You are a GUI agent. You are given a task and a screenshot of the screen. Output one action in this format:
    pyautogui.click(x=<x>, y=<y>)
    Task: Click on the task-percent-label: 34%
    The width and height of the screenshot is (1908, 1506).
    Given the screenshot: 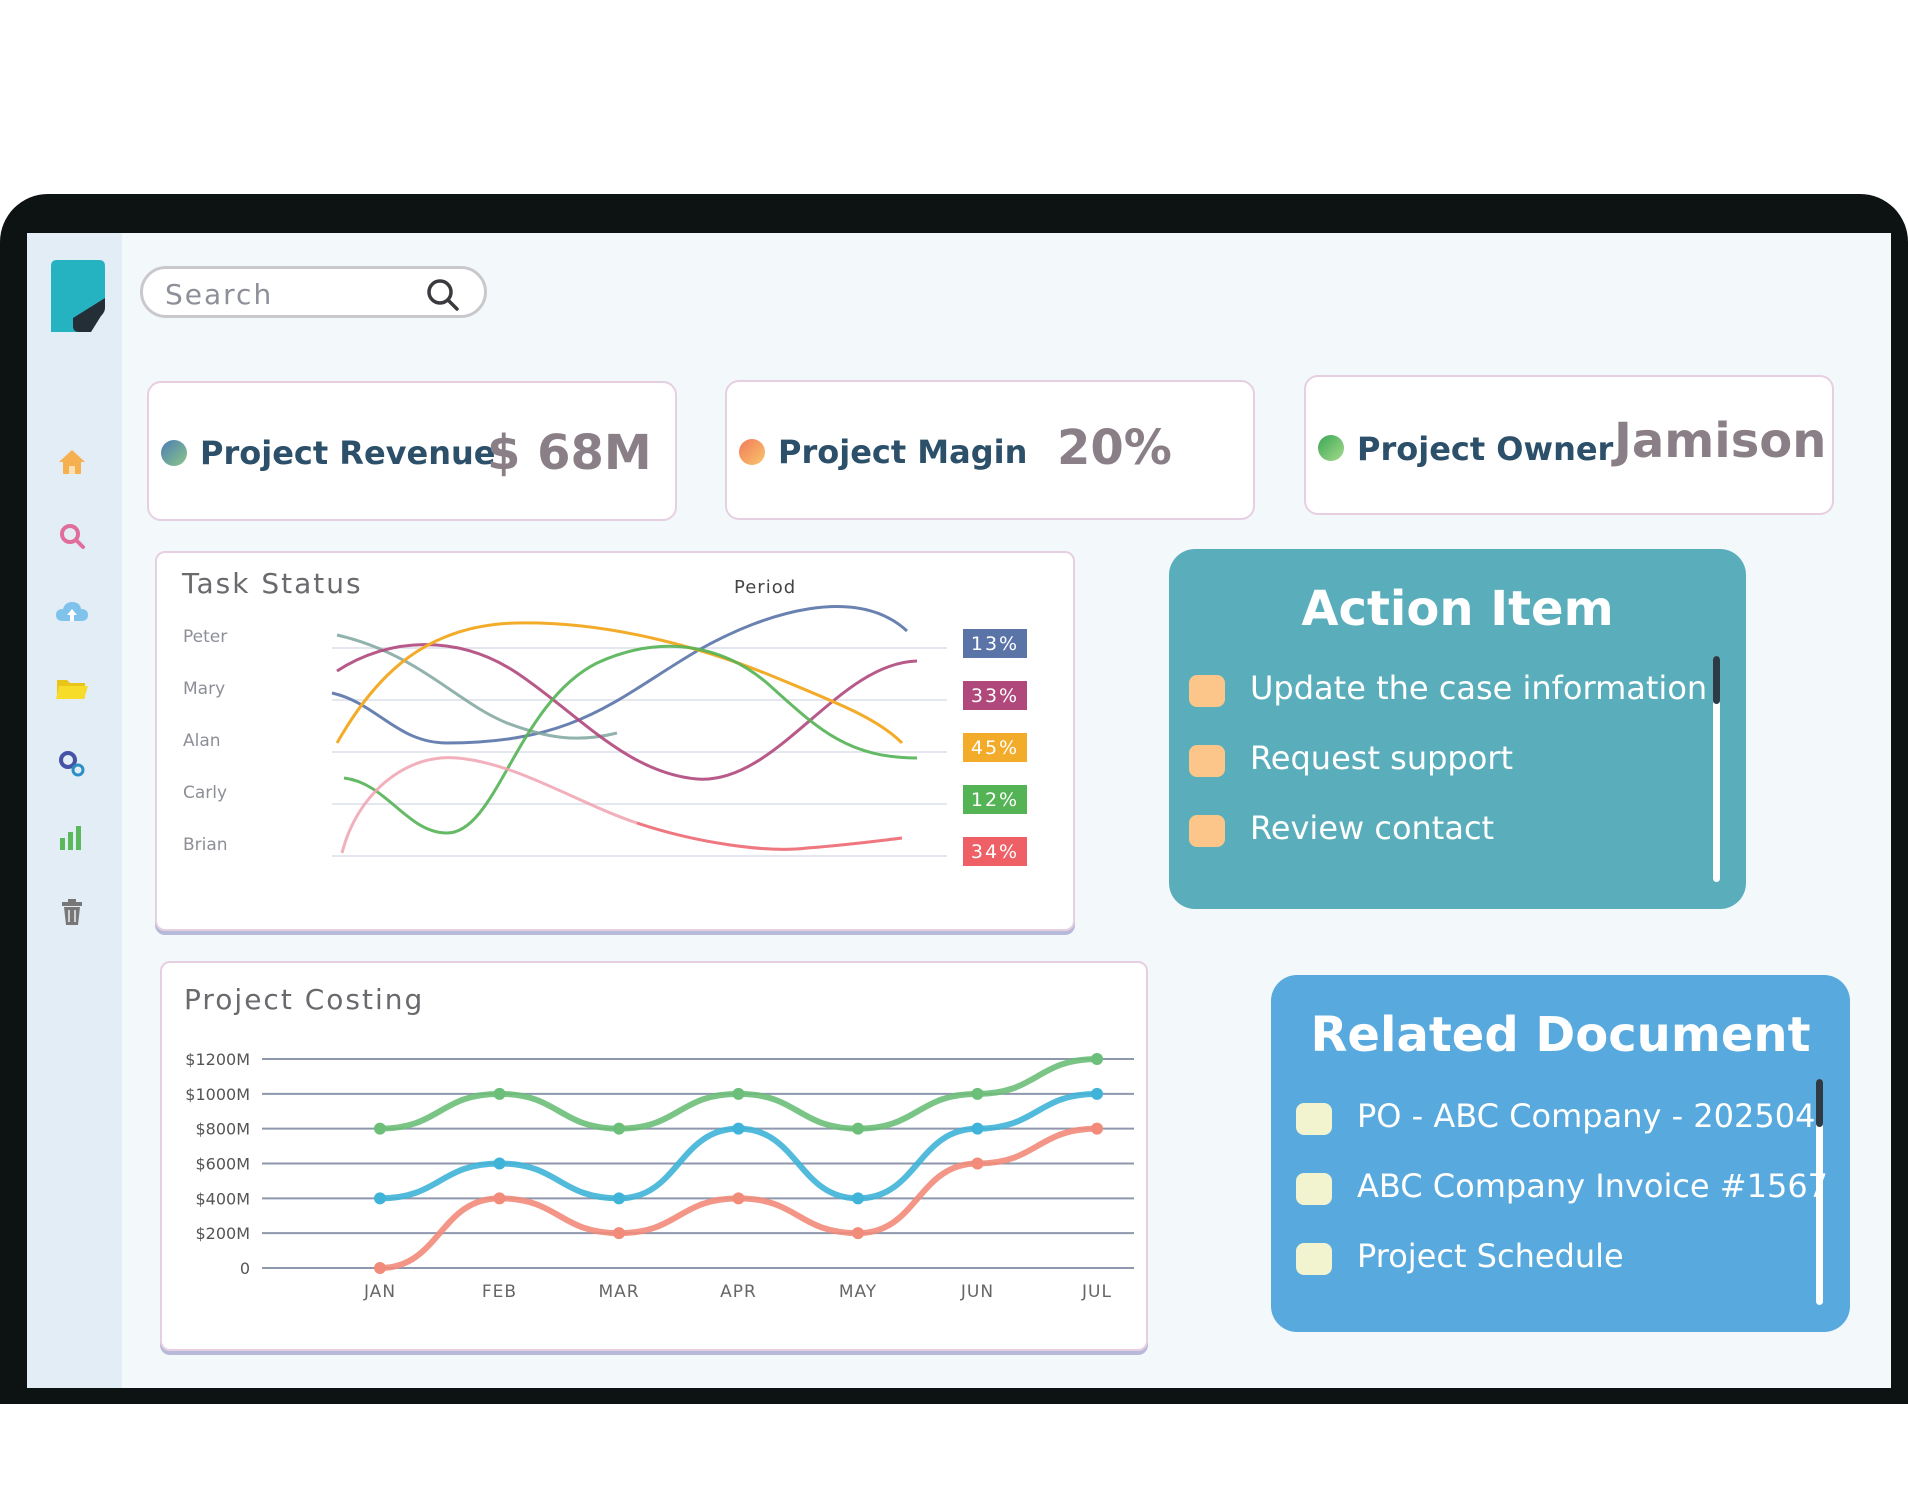 What is the action you would take?
    pyautogui.click(x=995, y=852)
    